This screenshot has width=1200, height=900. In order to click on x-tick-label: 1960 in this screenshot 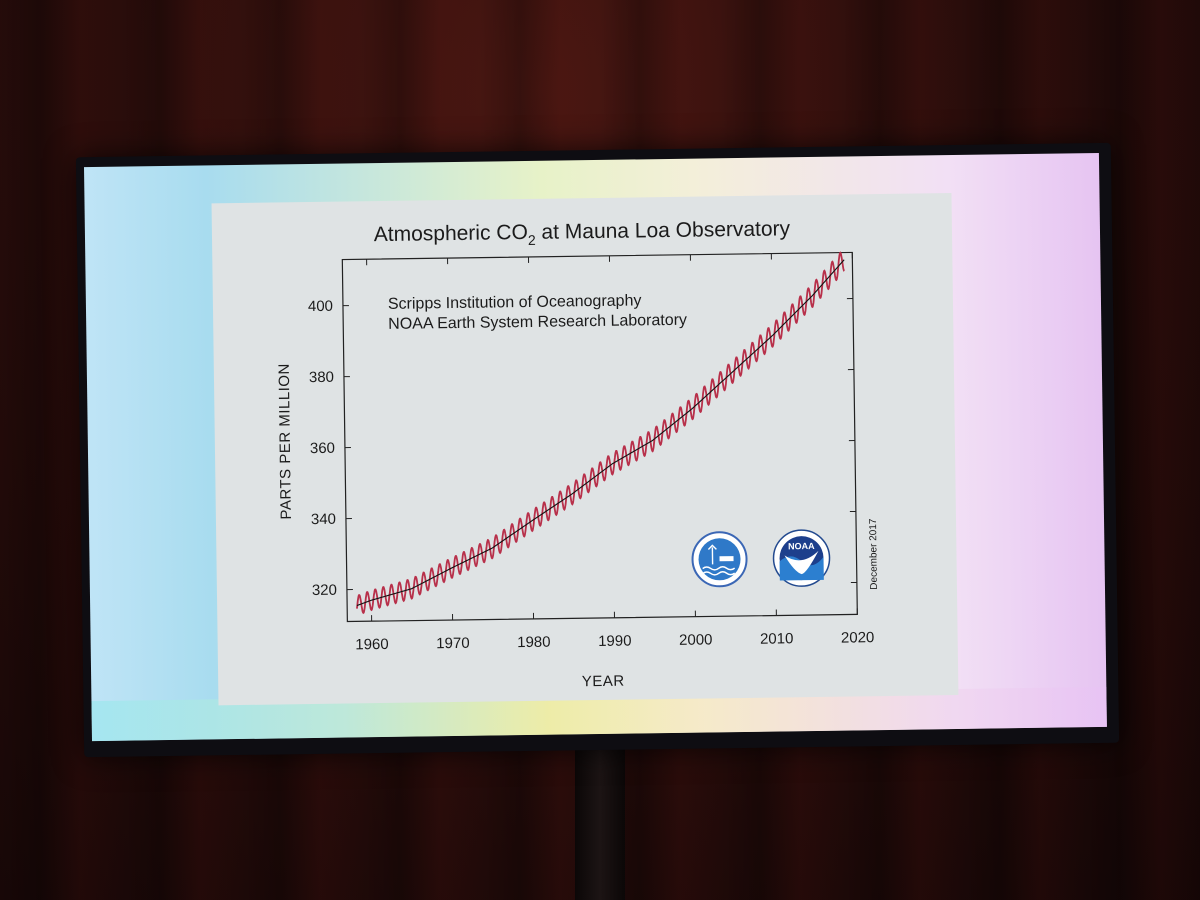, I will do `click(372, 644)`.